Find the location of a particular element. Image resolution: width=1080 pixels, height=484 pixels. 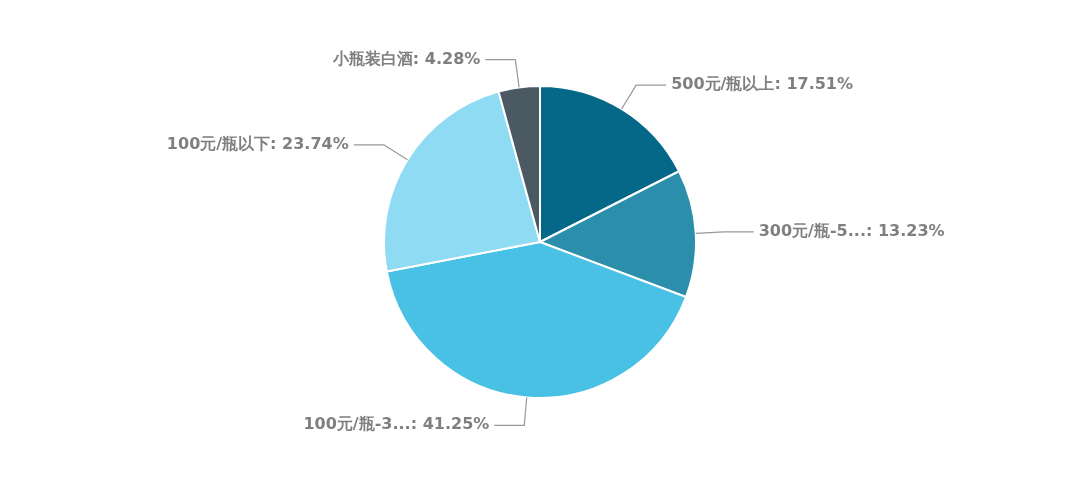

slice-label: 300元/瓶-5...: 13.23% is located at coordinates (851, 231).